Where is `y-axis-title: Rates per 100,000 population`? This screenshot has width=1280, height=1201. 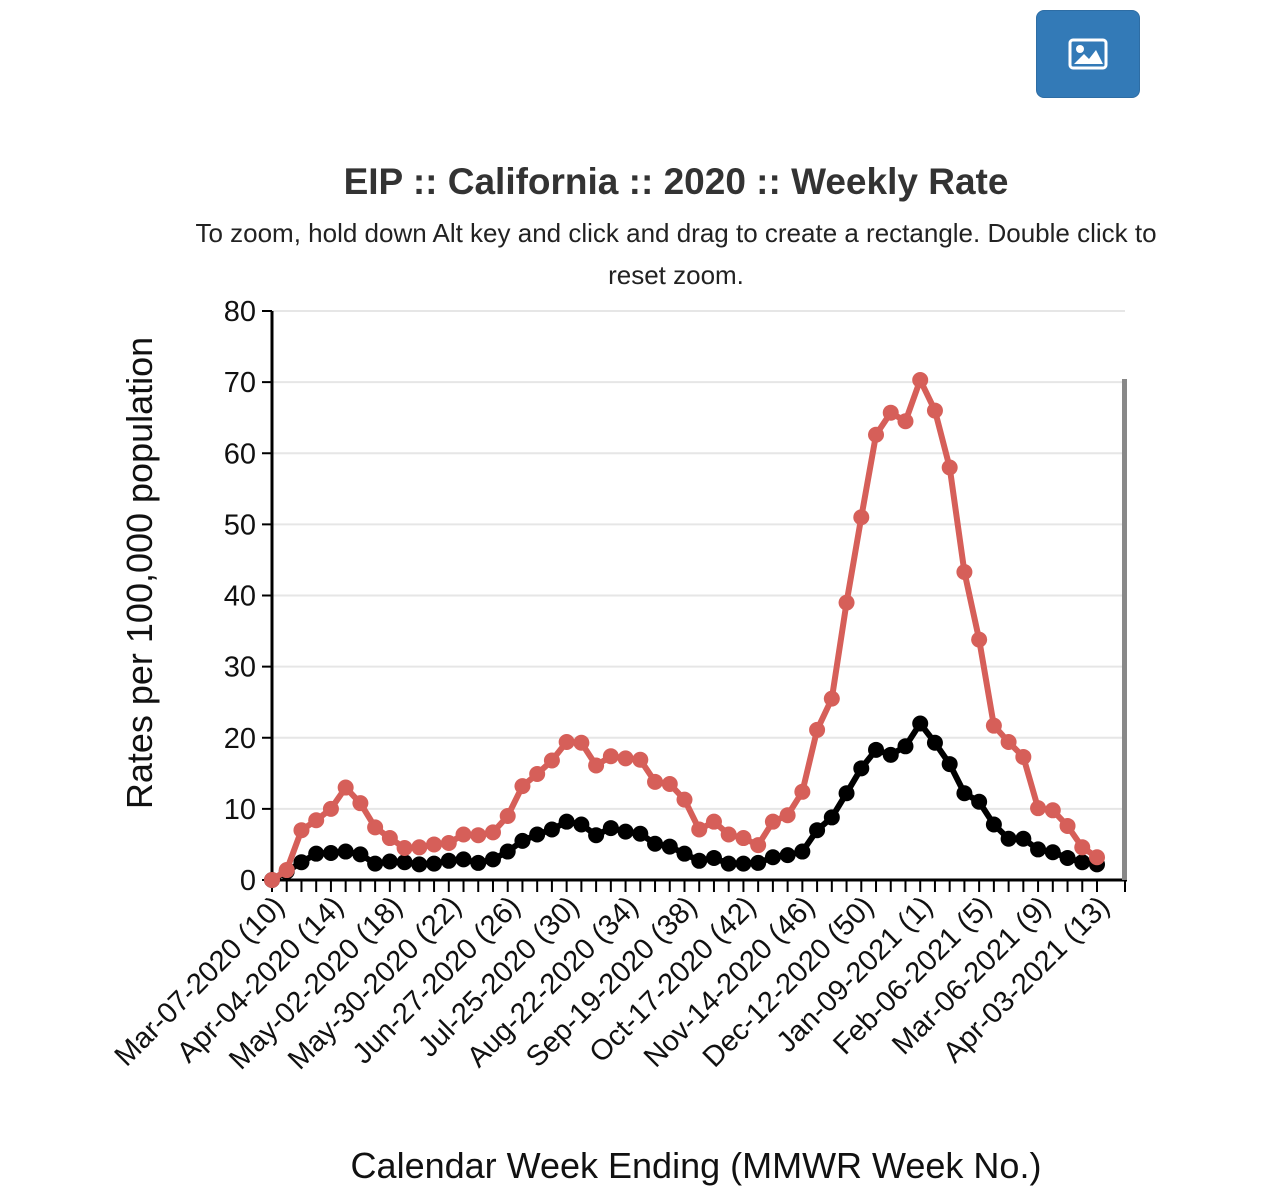 y-axis-title: Rates per 100,000 population is located at coordinates (139, 573).